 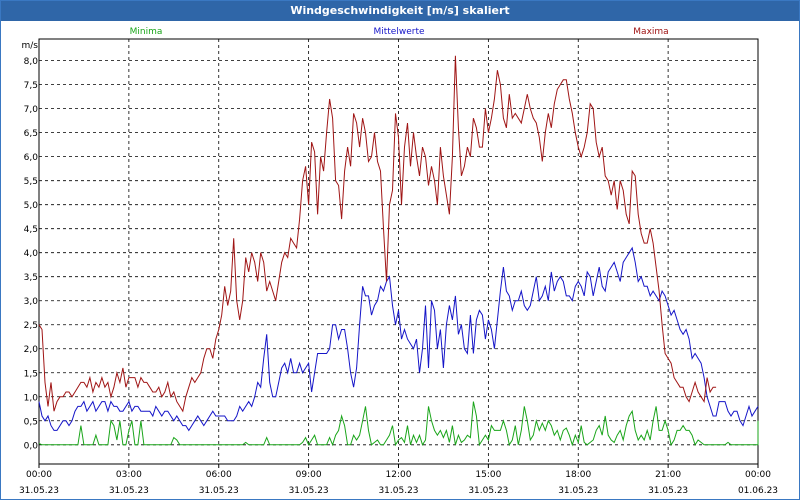 What do you see at coordinates (400, 11) in the screenshot?
I see `window-title: Windgeschwindigkeit [m/s] skaliert` at bounding box center [400, 11].